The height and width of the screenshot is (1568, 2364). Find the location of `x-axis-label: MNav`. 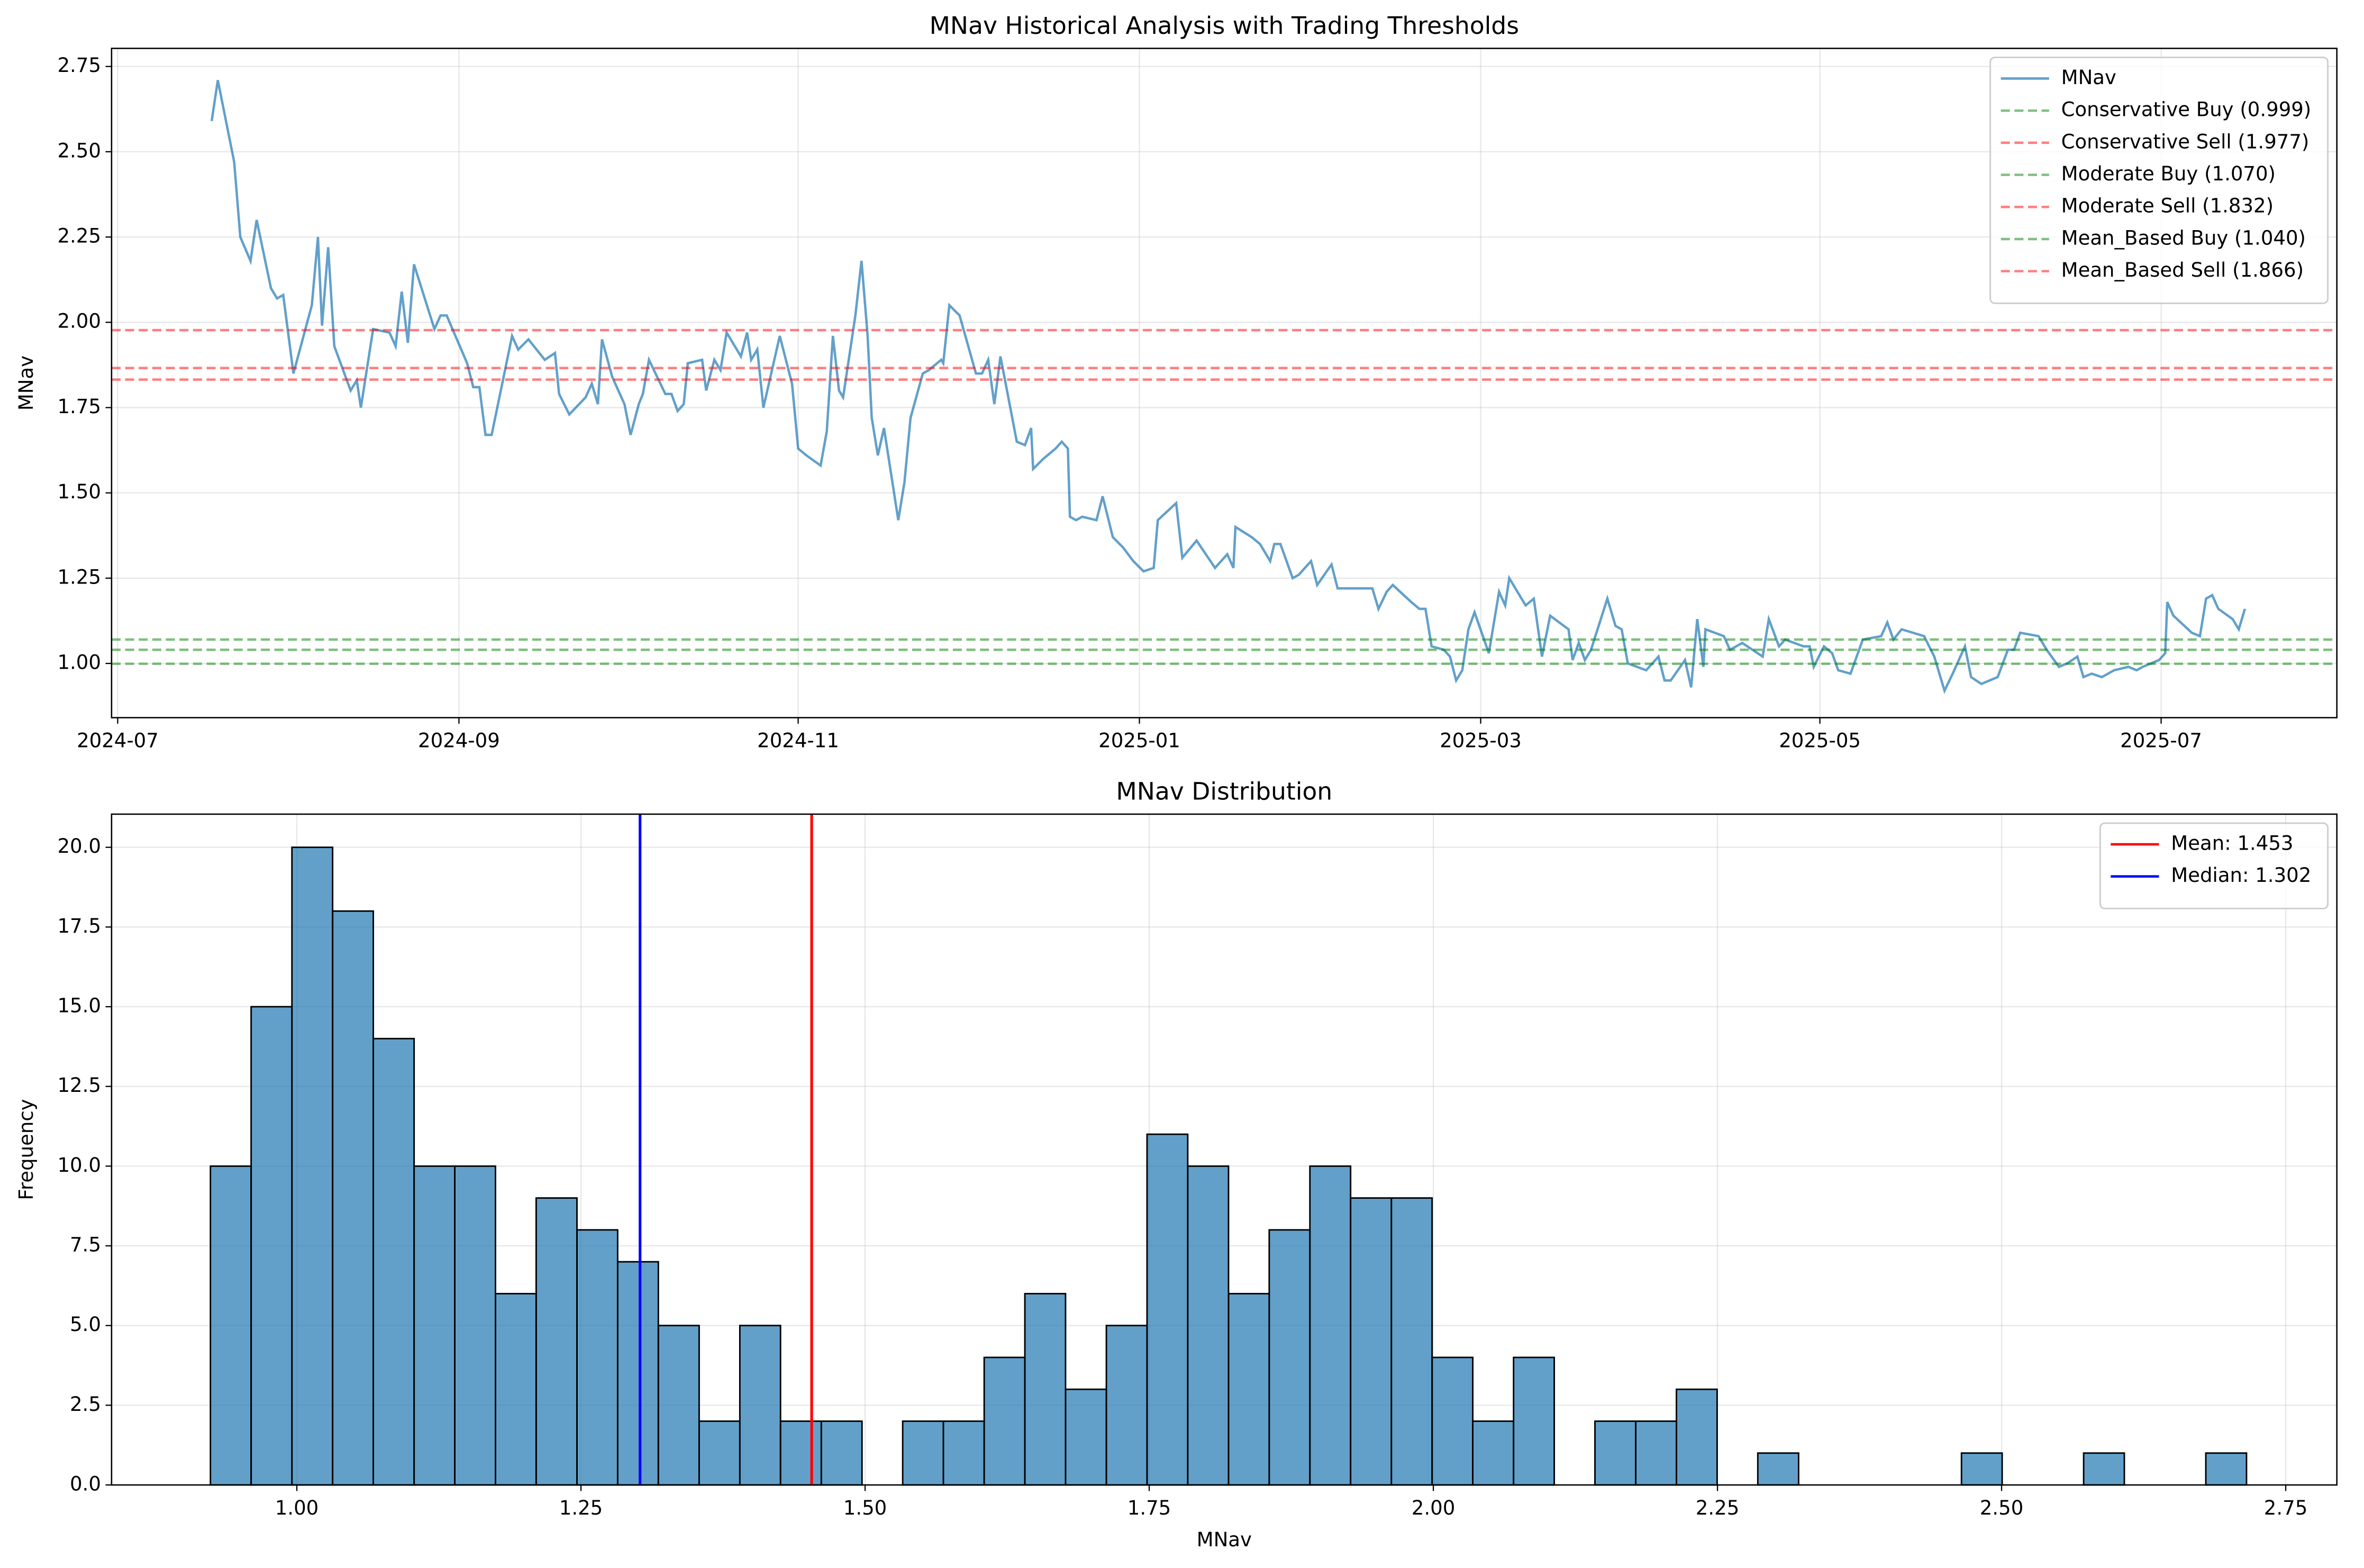

x-axis-label: MNav is located at coordinates (1224, 1540).